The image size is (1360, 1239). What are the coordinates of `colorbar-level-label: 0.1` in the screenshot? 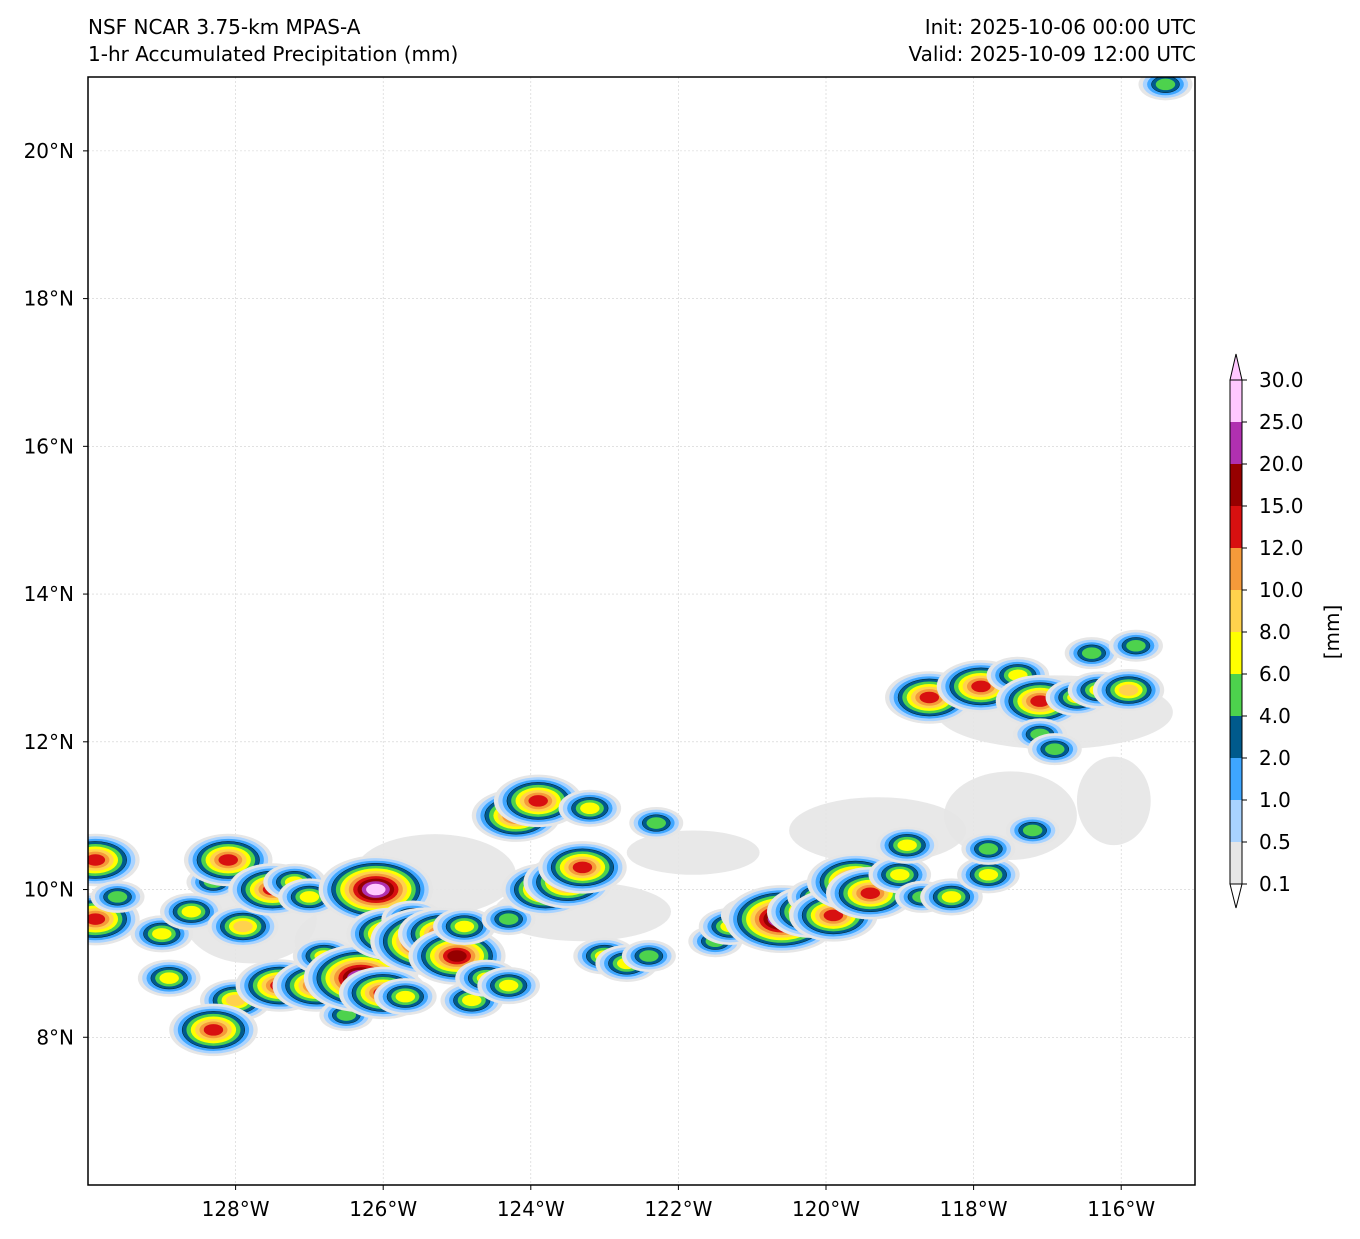 It's located at (1275, 884).